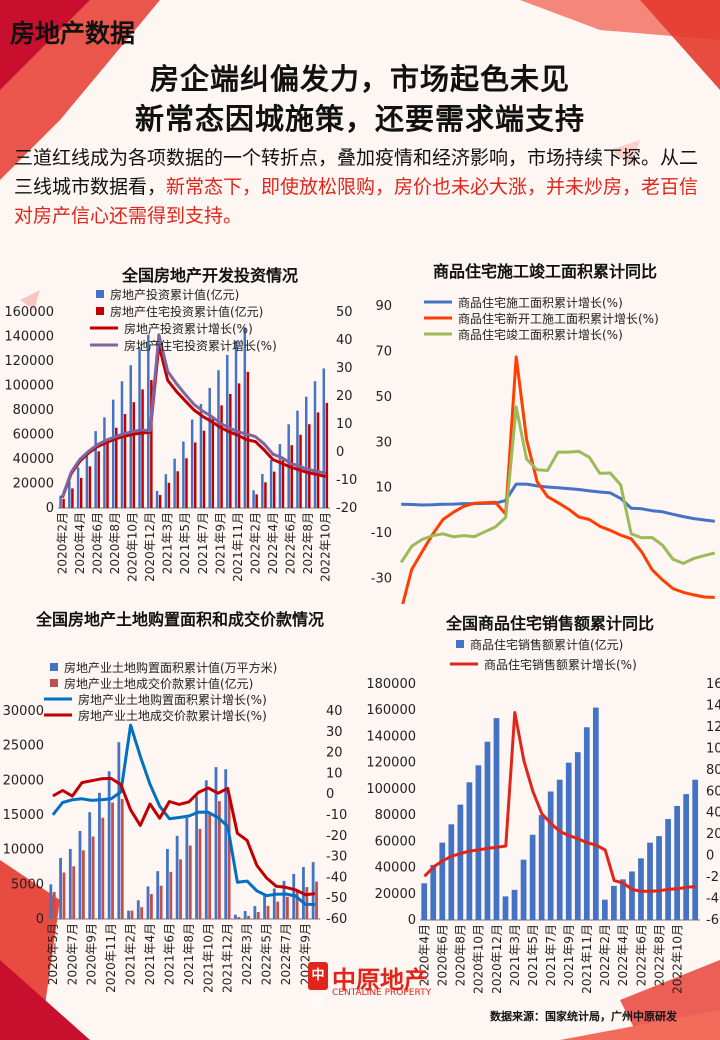  I want to click on headline-line-1: 房企端纠偏发力，市场起色未见, so click(359, 79).